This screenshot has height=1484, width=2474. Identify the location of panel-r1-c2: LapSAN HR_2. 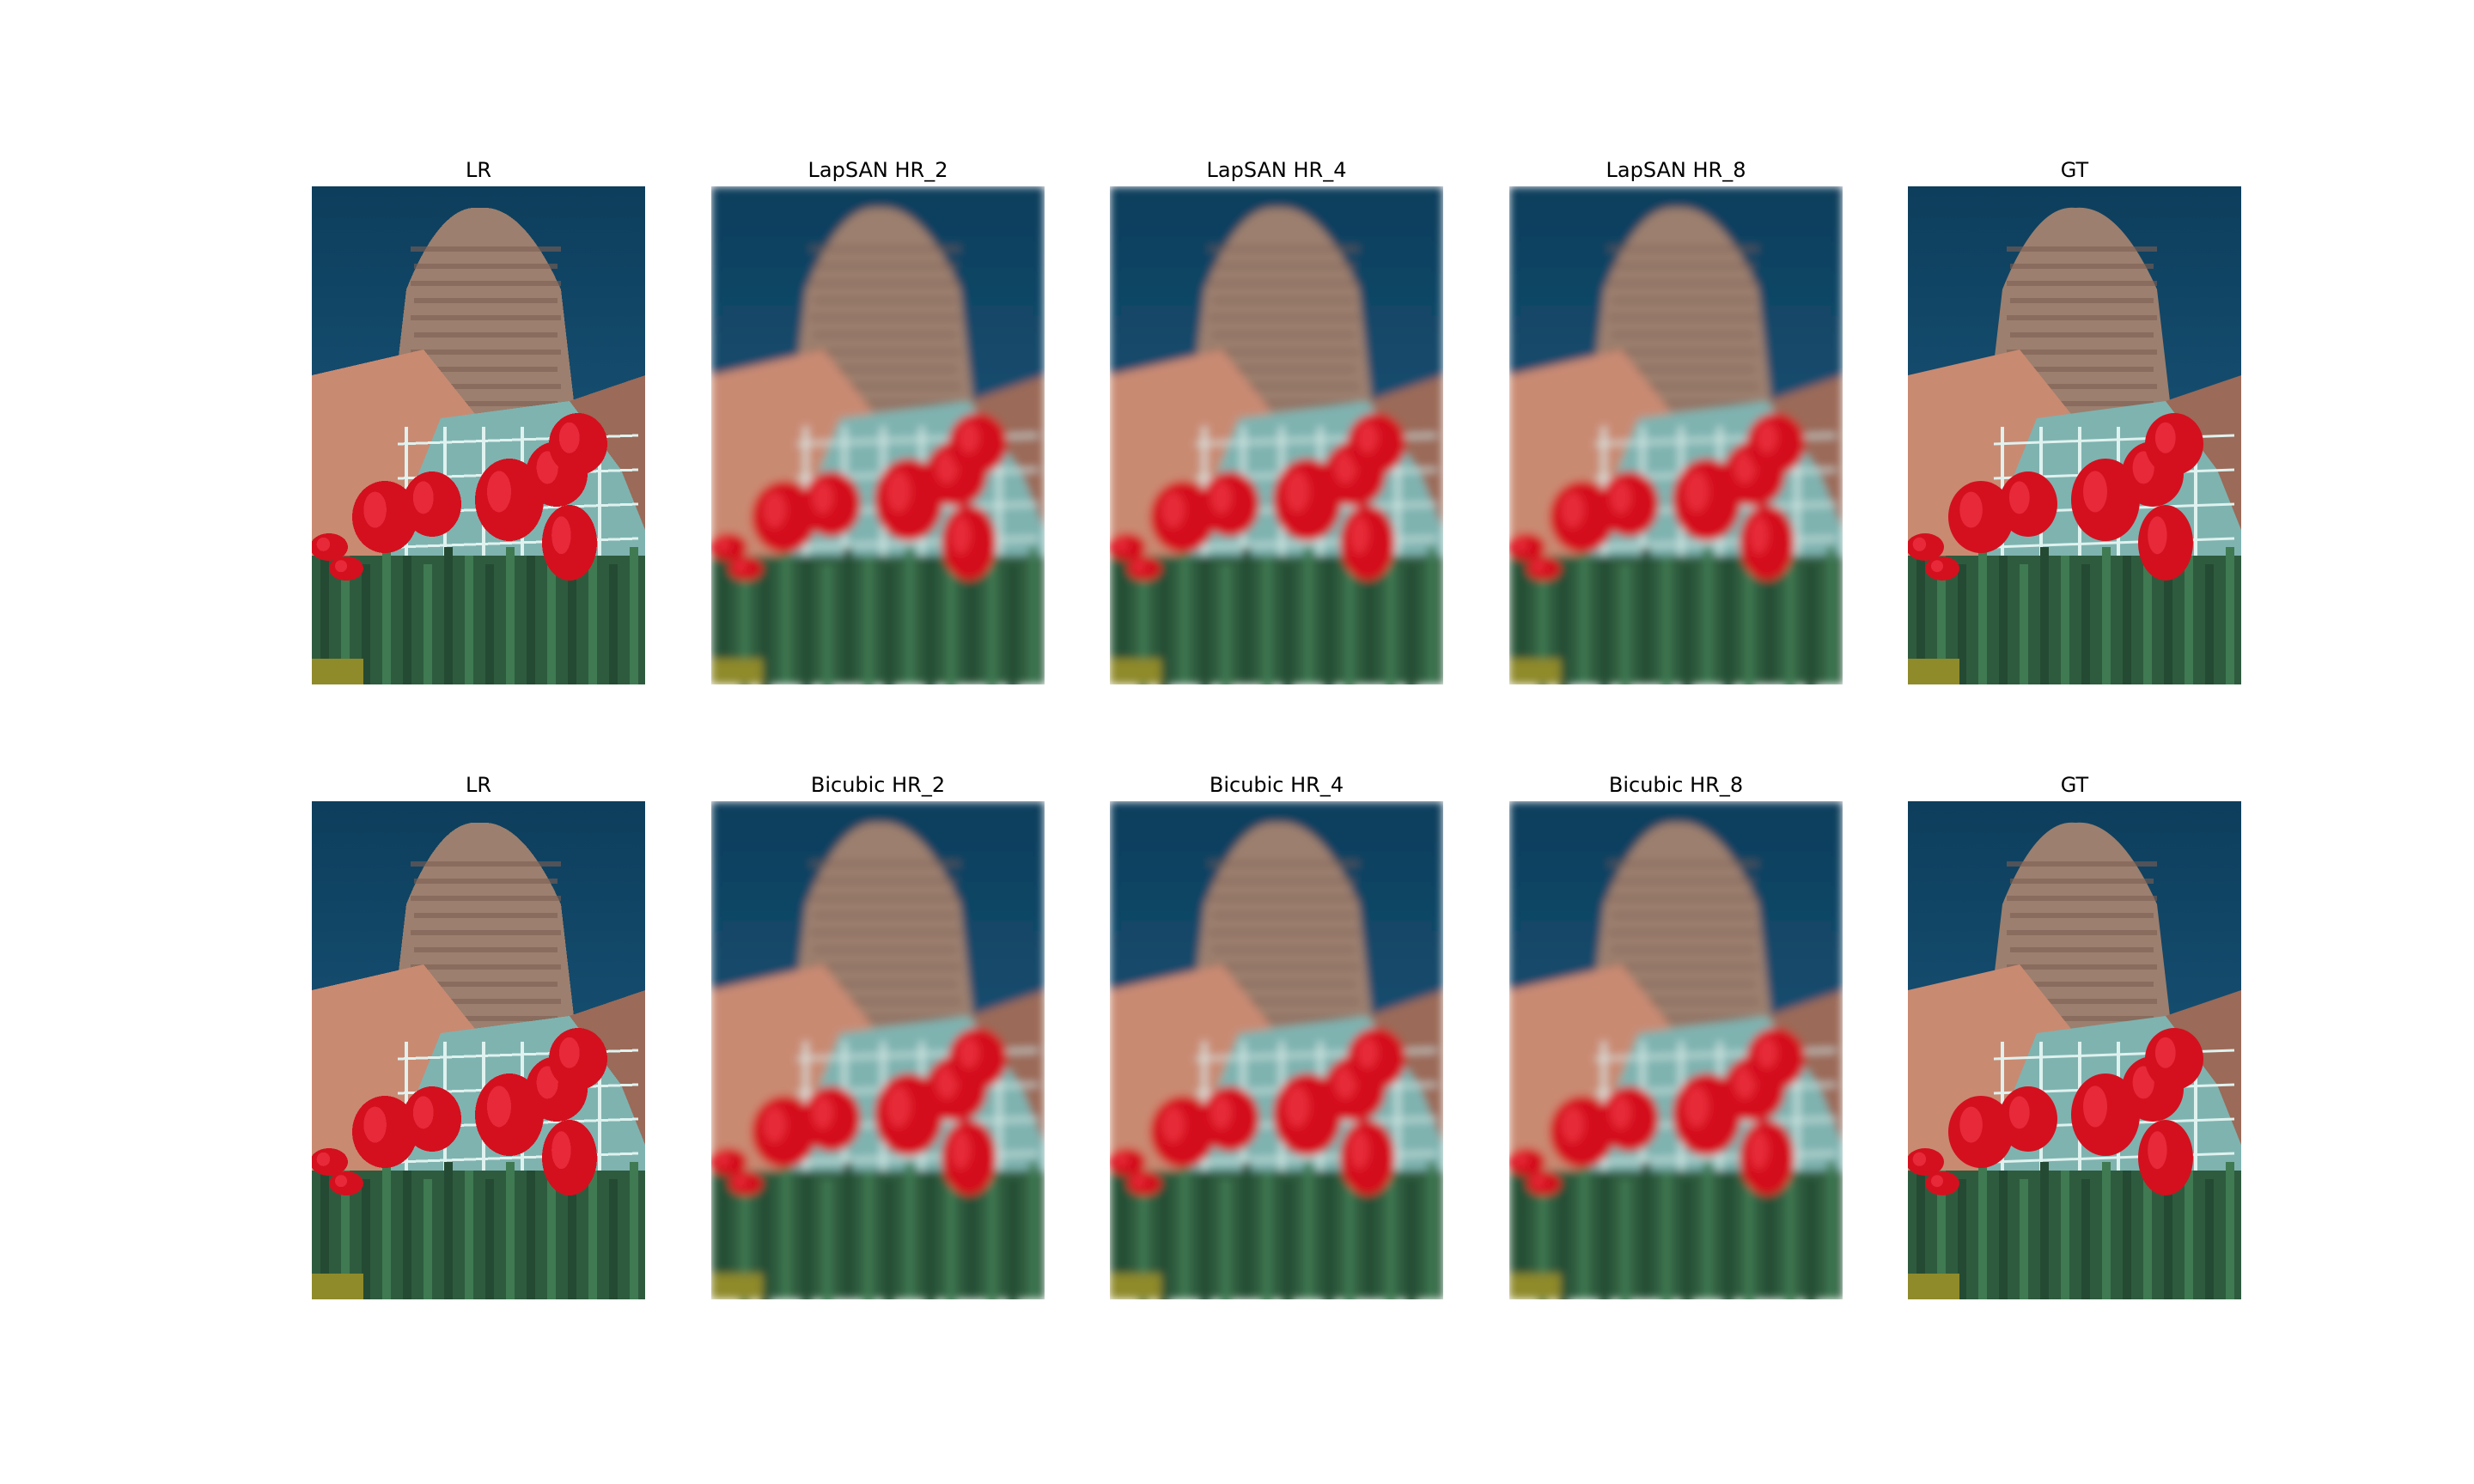
(878, 421).